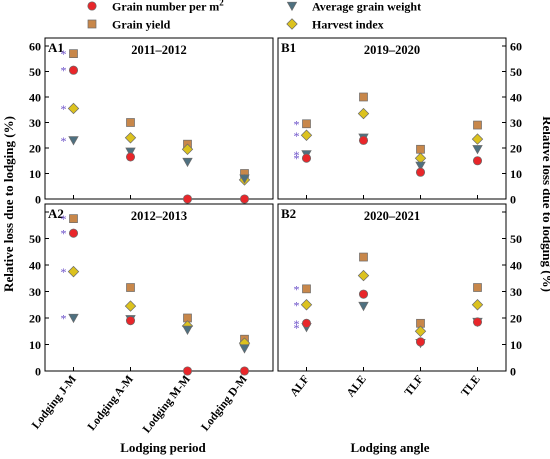  What do you see at coordinates (56, 213) in the screenshot?
I see `panel-label: A2` at bounding box center [56, 213].